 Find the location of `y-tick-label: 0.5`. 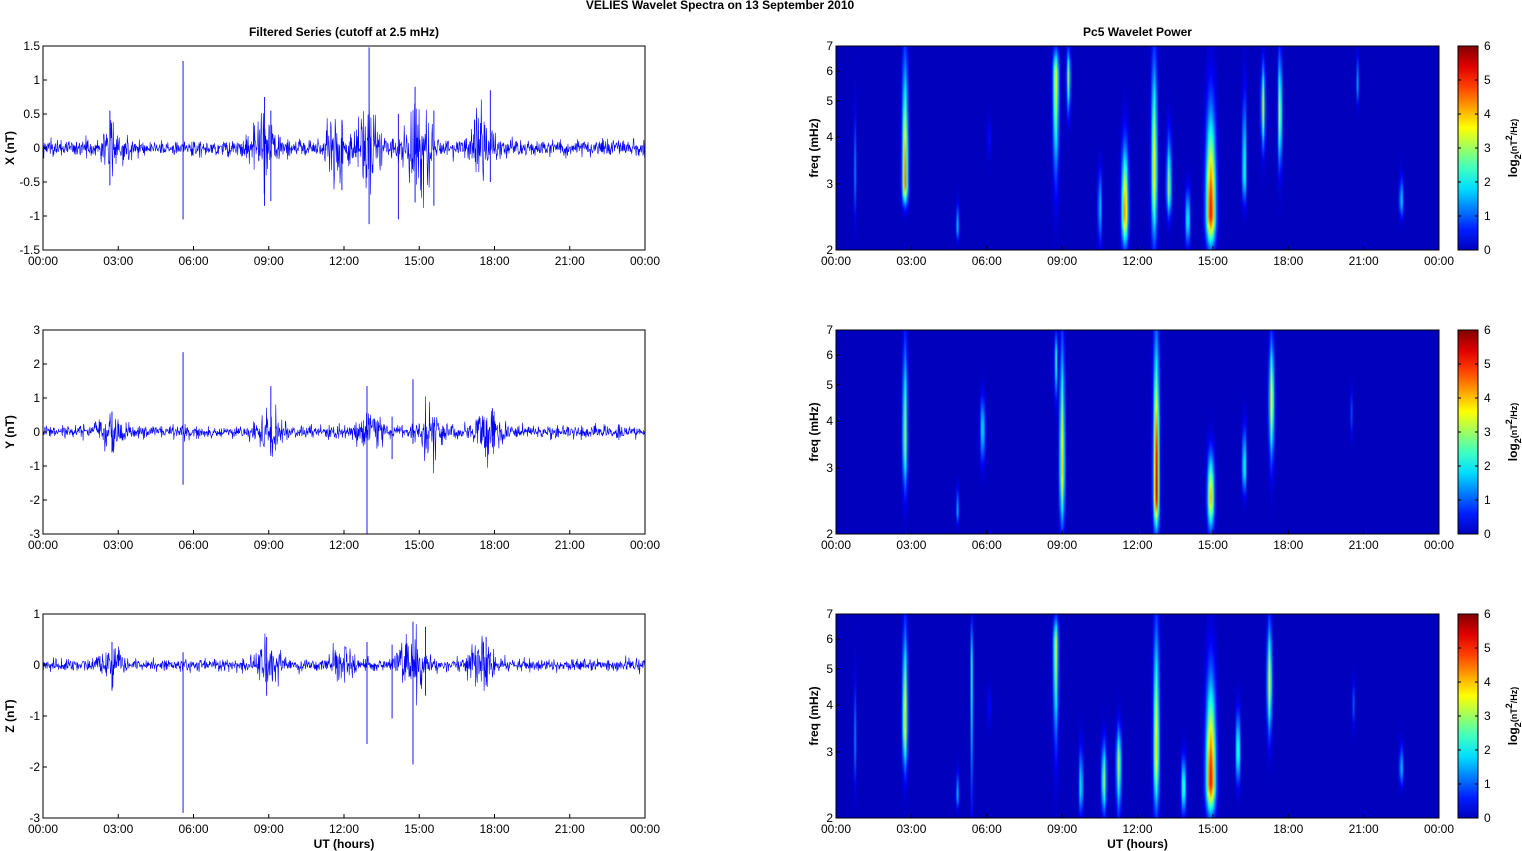

y-tick-label: 0.5 is located at coordinates (31, 114).